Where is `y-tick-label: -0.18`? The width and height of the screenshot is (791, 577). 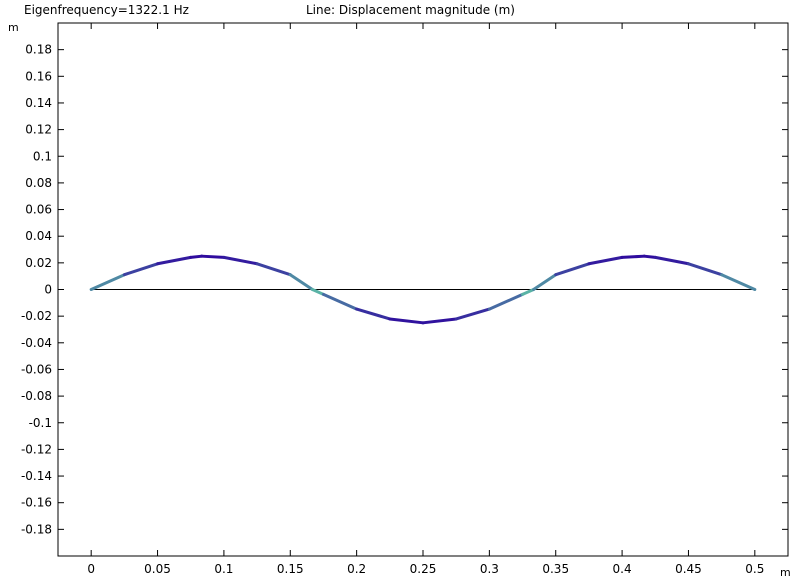 y-tick-label: -0.18 is located at coordinates (36, 529).